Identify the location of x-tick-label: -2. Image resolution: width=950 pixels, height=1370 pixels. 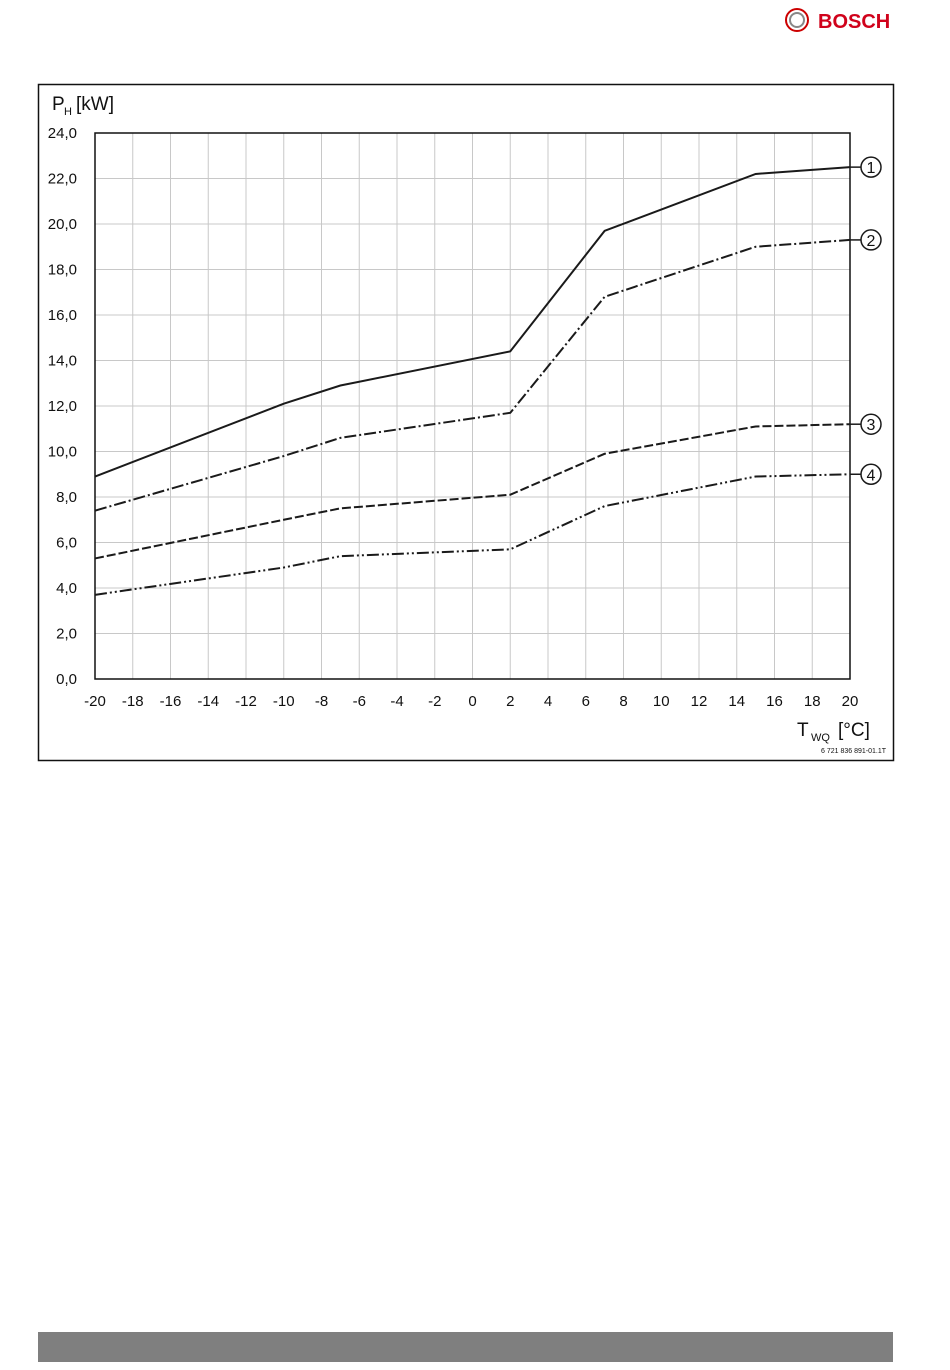
(434, 701).